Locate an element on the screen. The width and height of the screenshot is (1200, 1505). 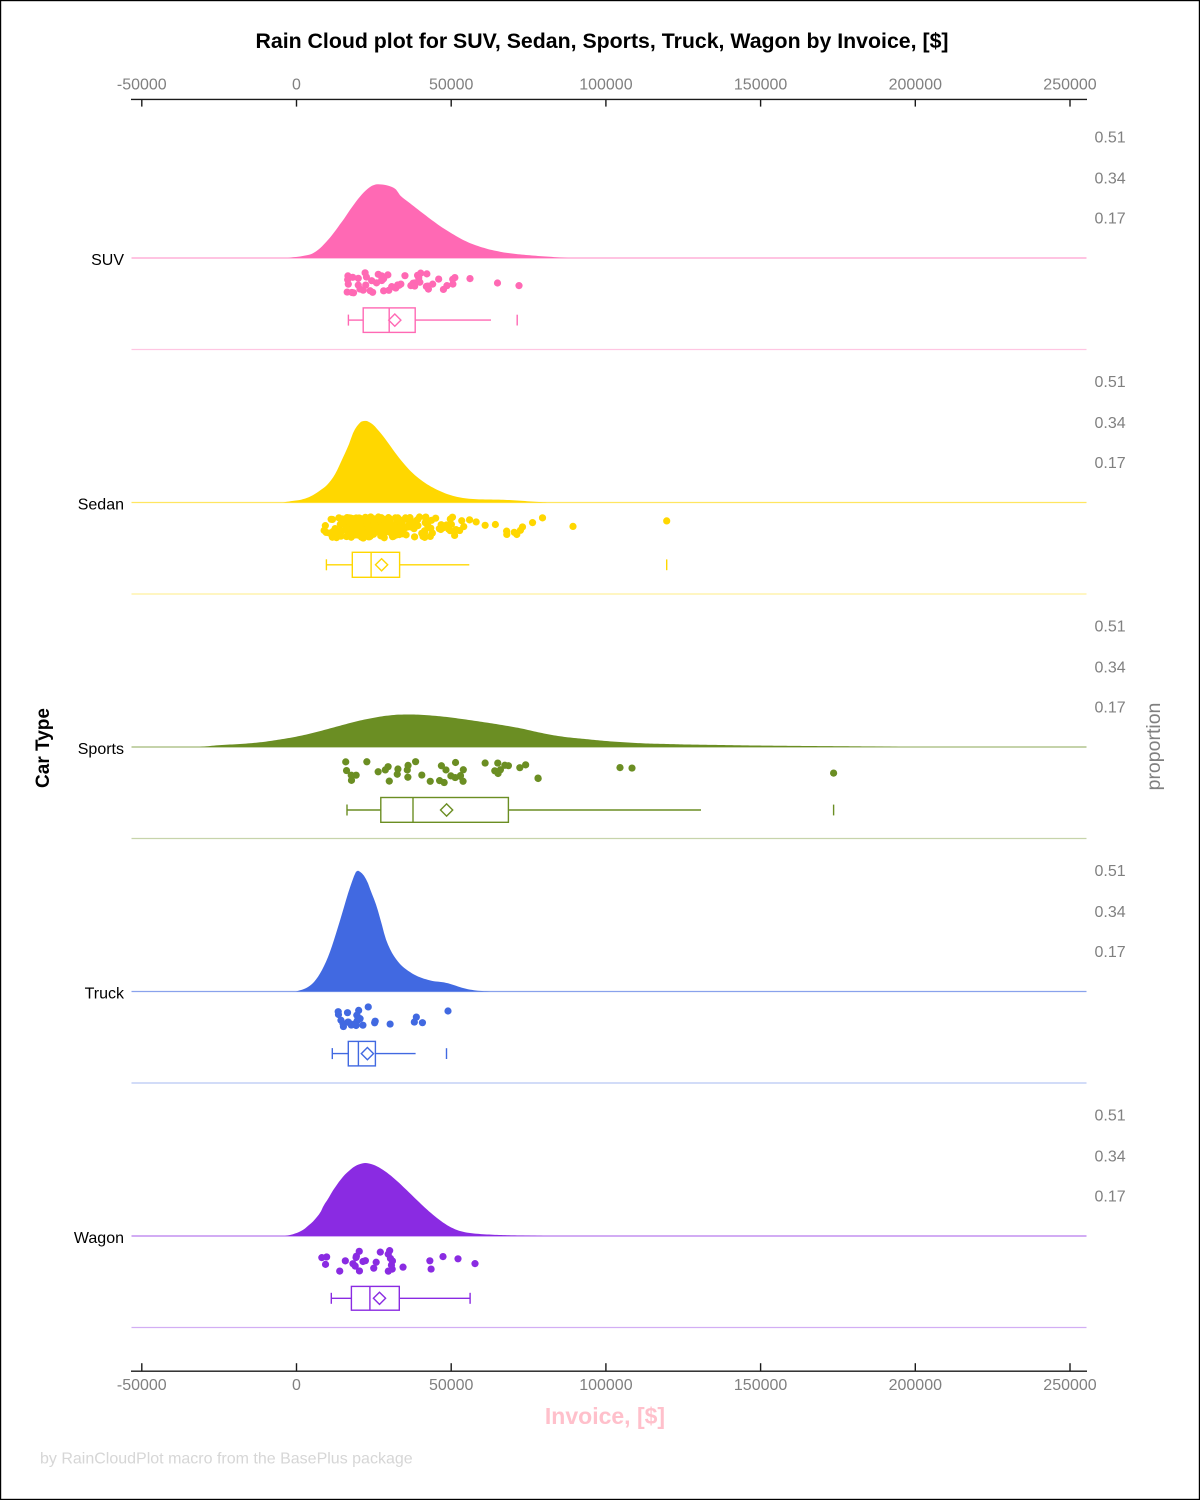
svg-text: Car Type is located at coordinates (43, 748).